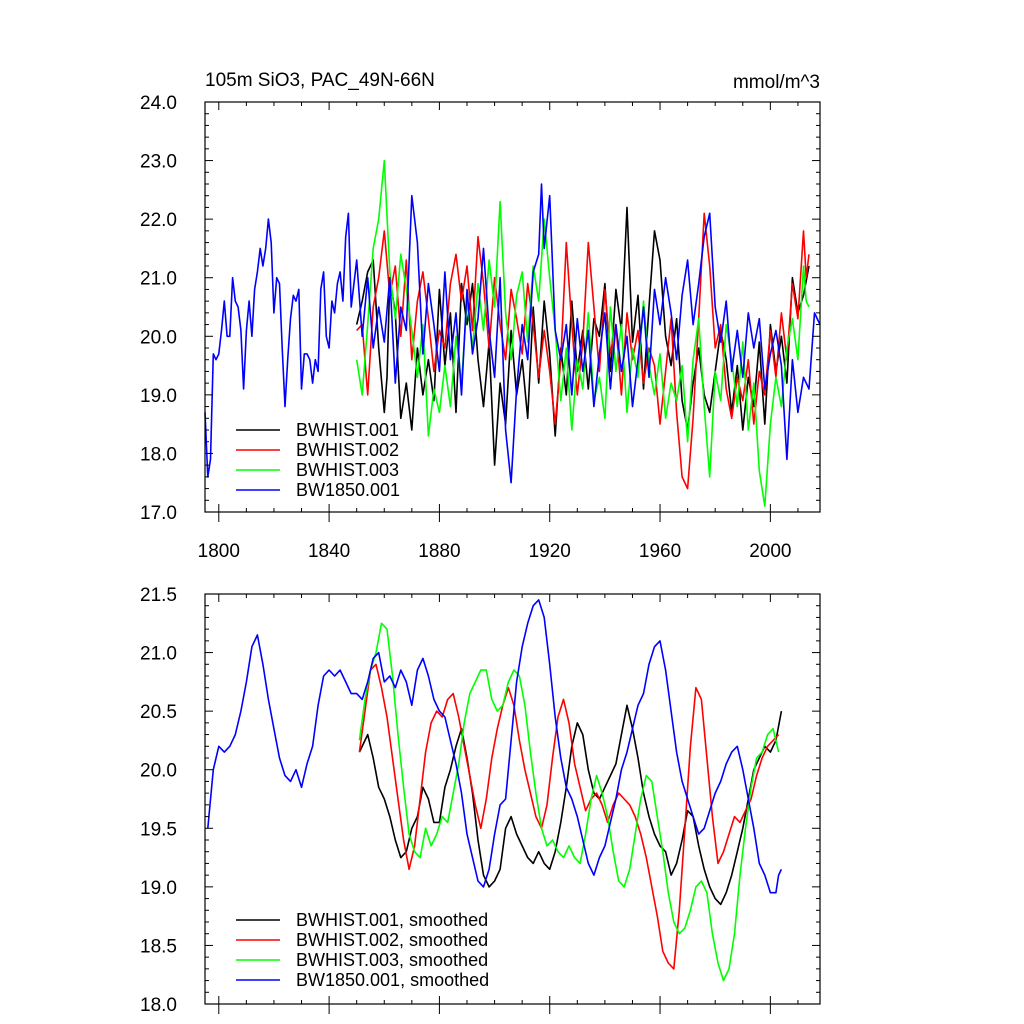 This screenshot has height=1024, width=1024. I want to click on y-tick-label: 18.5, so click(158, 946).